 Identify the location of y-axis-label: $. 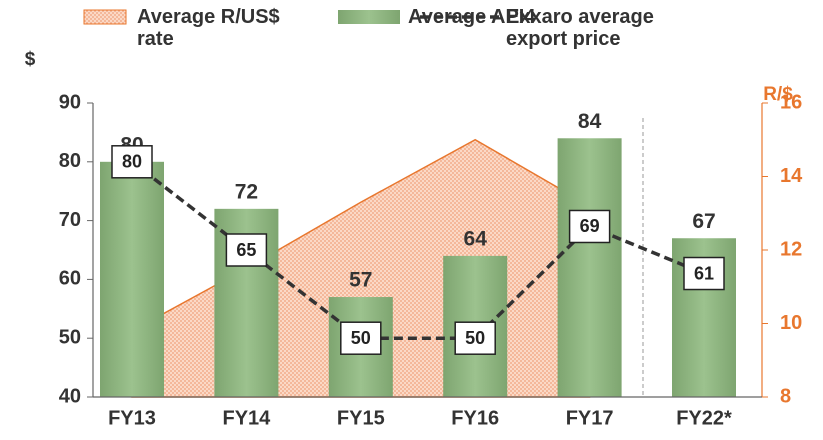
(30, 59).